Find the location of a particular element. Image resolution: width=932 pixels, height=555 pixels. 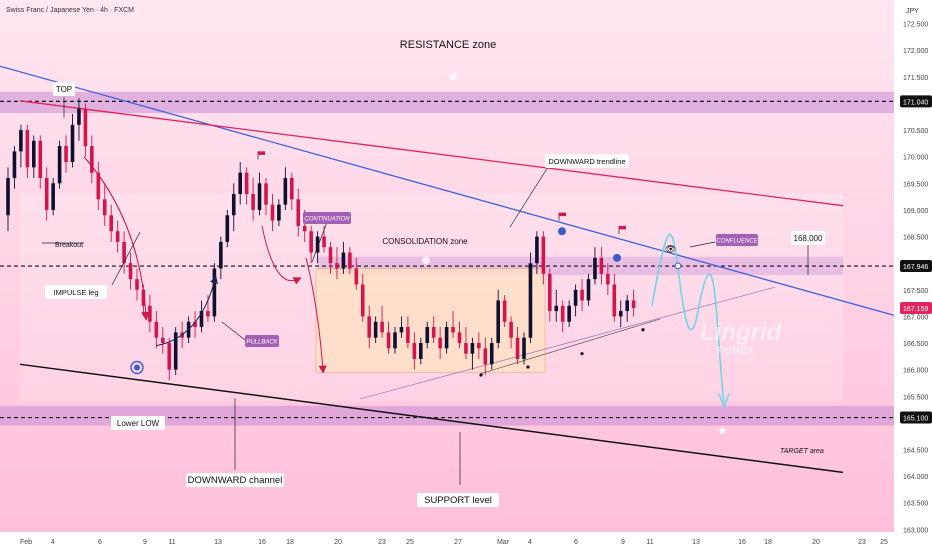

x-tick-label: 13 is located at coordinates (696, 542).